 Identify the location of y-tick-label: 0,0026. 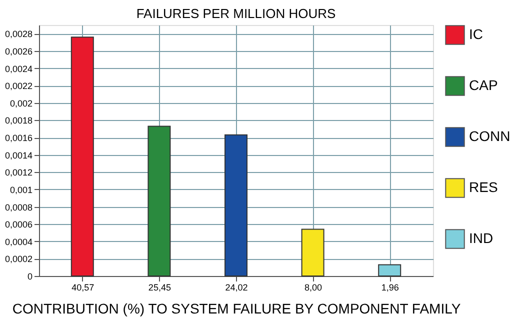
(18, 51).